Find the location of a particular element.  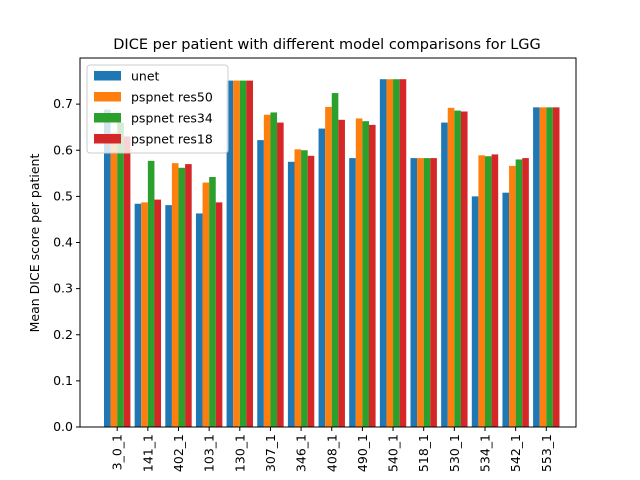

legend-label: pspnet res18 is located at coordinates (172, 139).